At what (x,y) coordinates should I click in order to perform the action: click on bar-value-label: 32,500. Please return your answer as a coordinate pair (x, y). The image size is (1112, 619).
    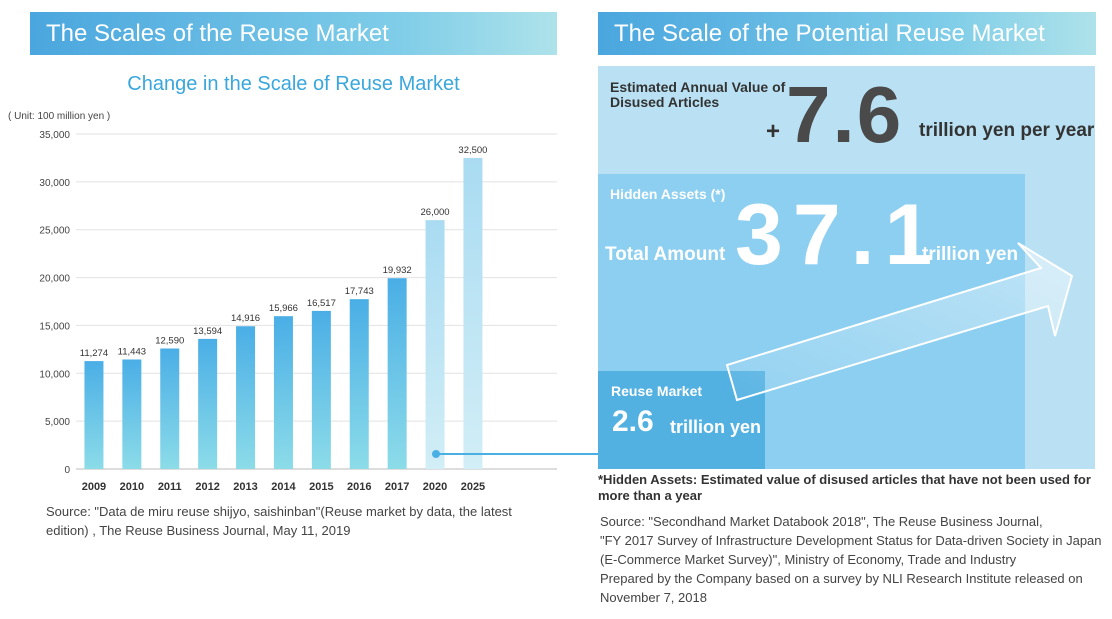
    Looking at the image, I should click on (472, 150).